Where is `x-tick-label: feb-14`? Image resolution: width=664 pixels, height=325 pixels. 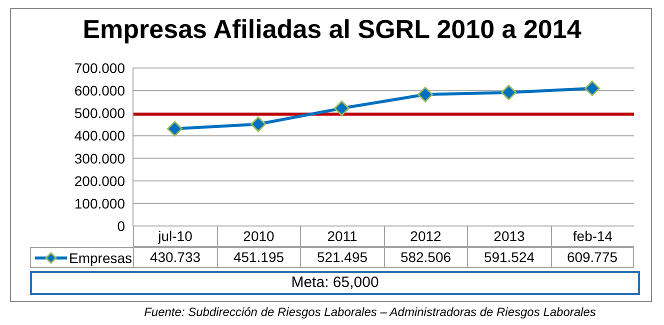
x-tick-label: feb-14 is located at coordinates (592, 236).